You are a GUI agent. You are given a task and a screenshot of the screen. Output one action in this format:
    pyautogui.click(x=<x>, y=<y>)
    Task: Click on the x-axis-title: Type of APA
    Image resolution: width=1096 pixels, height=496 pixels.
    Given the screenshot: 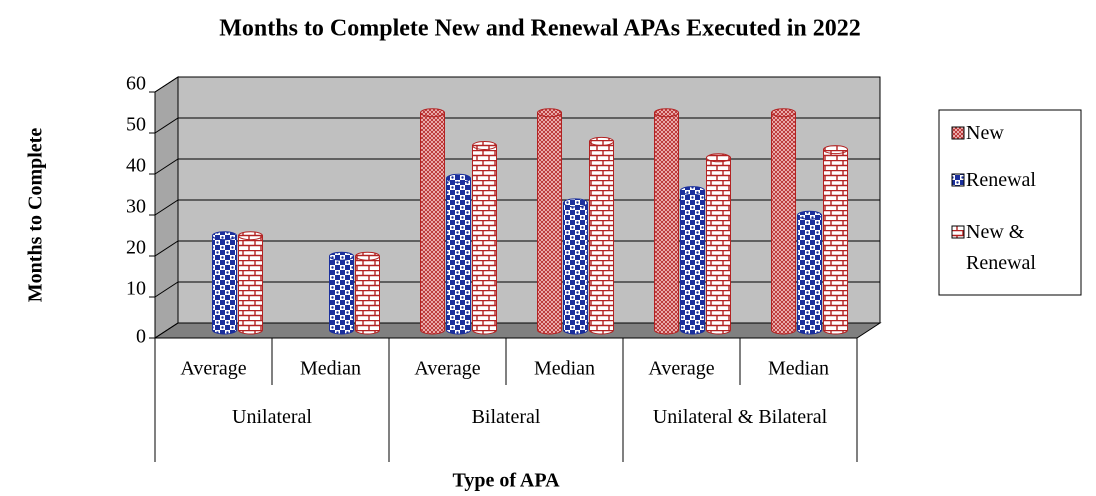 What is the action you would take?
    pyautogui.click(x=506, y=481)
    